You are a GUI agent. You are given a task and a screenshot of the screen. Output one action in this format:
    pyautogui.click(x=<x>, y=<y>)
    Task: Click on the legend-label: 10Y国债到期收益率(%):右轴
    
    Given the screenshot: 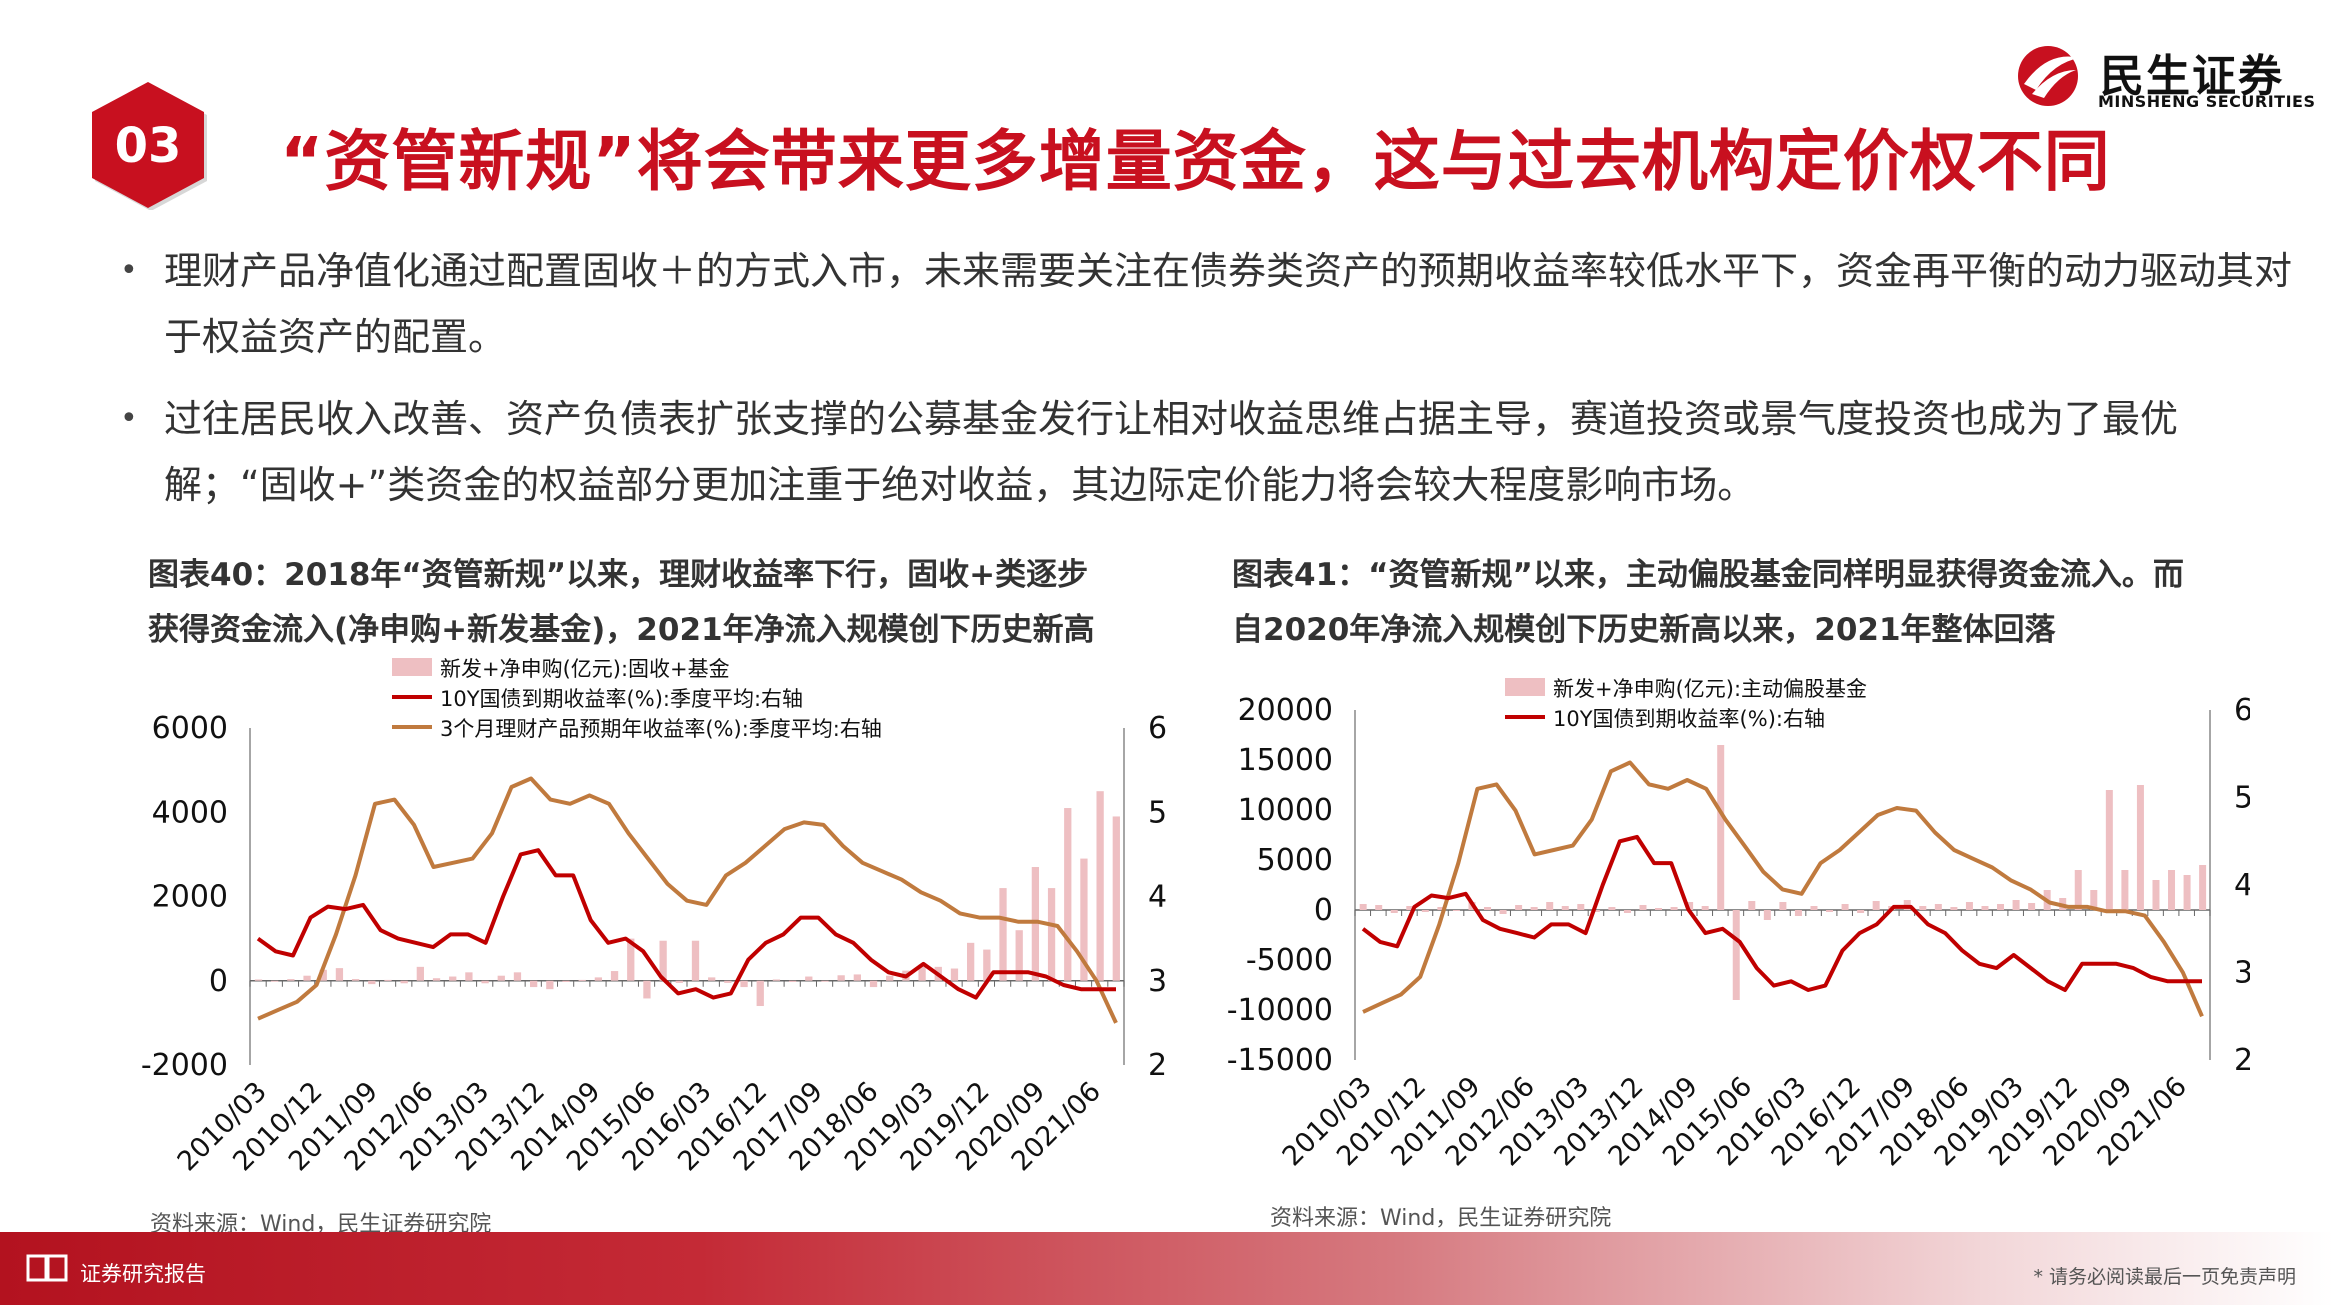 What is the action you would take?
    pyautogui.click(x=1689, y=719)
    